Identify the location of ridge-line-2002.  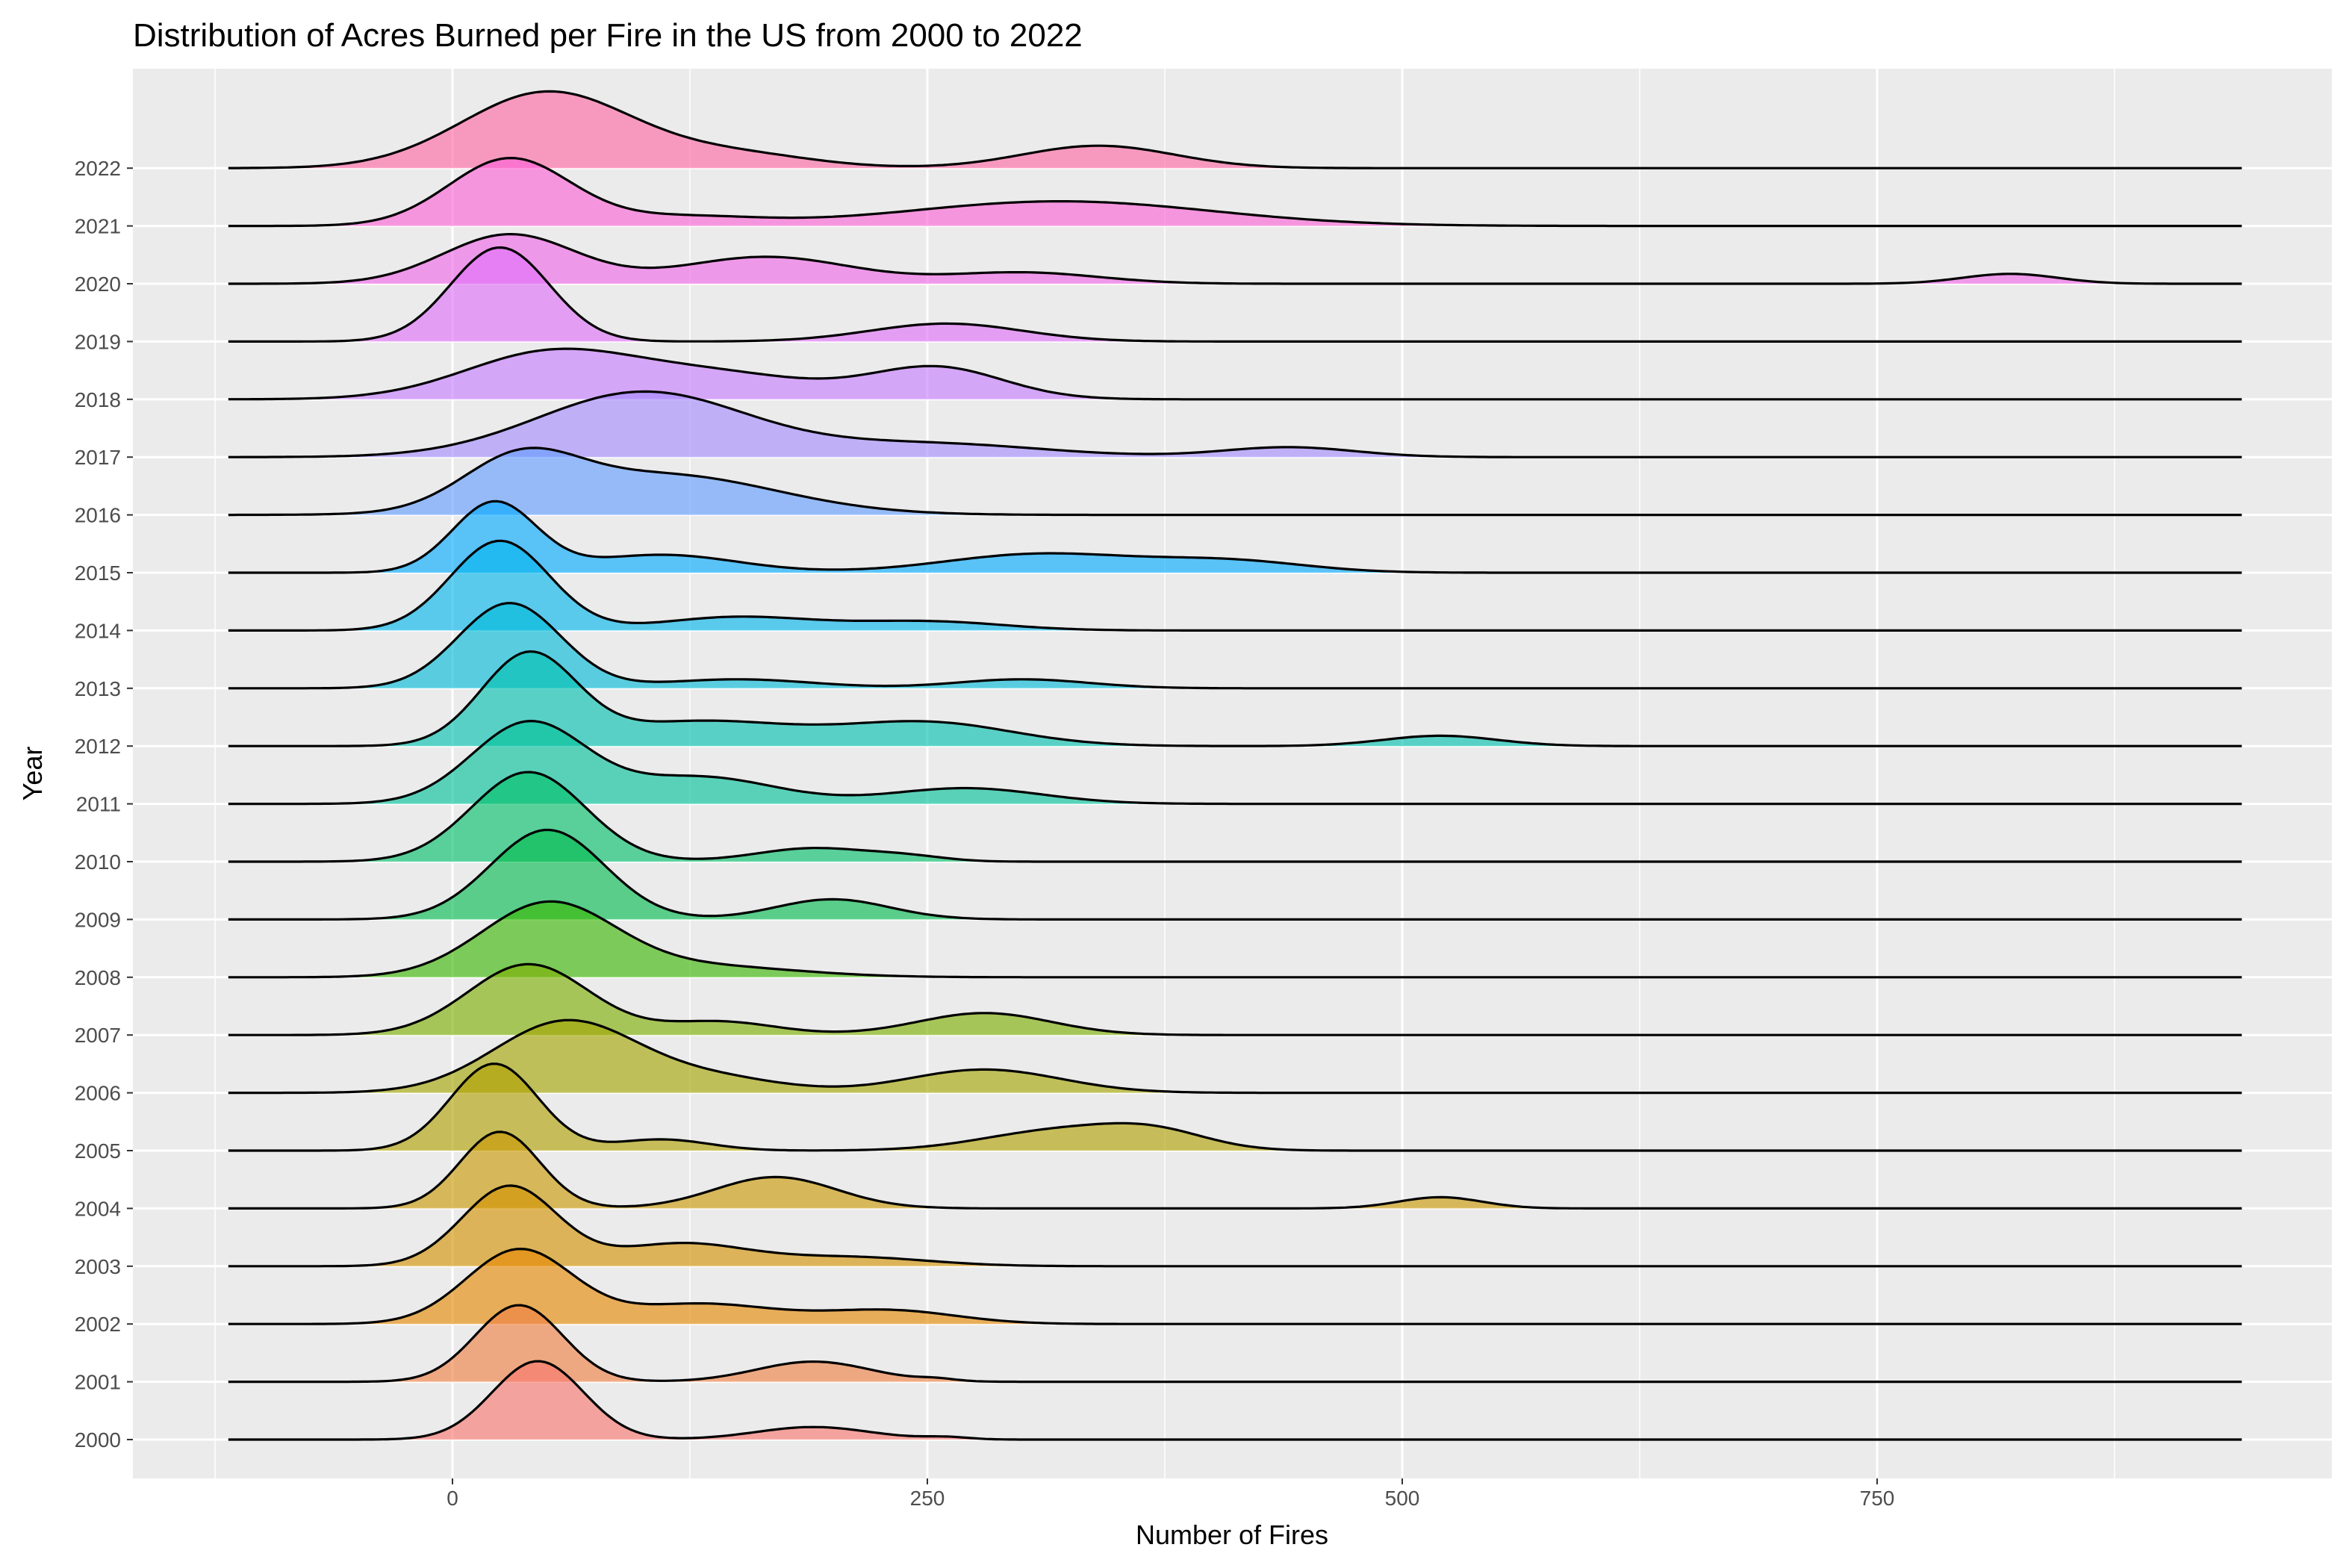
(1235, 1286).